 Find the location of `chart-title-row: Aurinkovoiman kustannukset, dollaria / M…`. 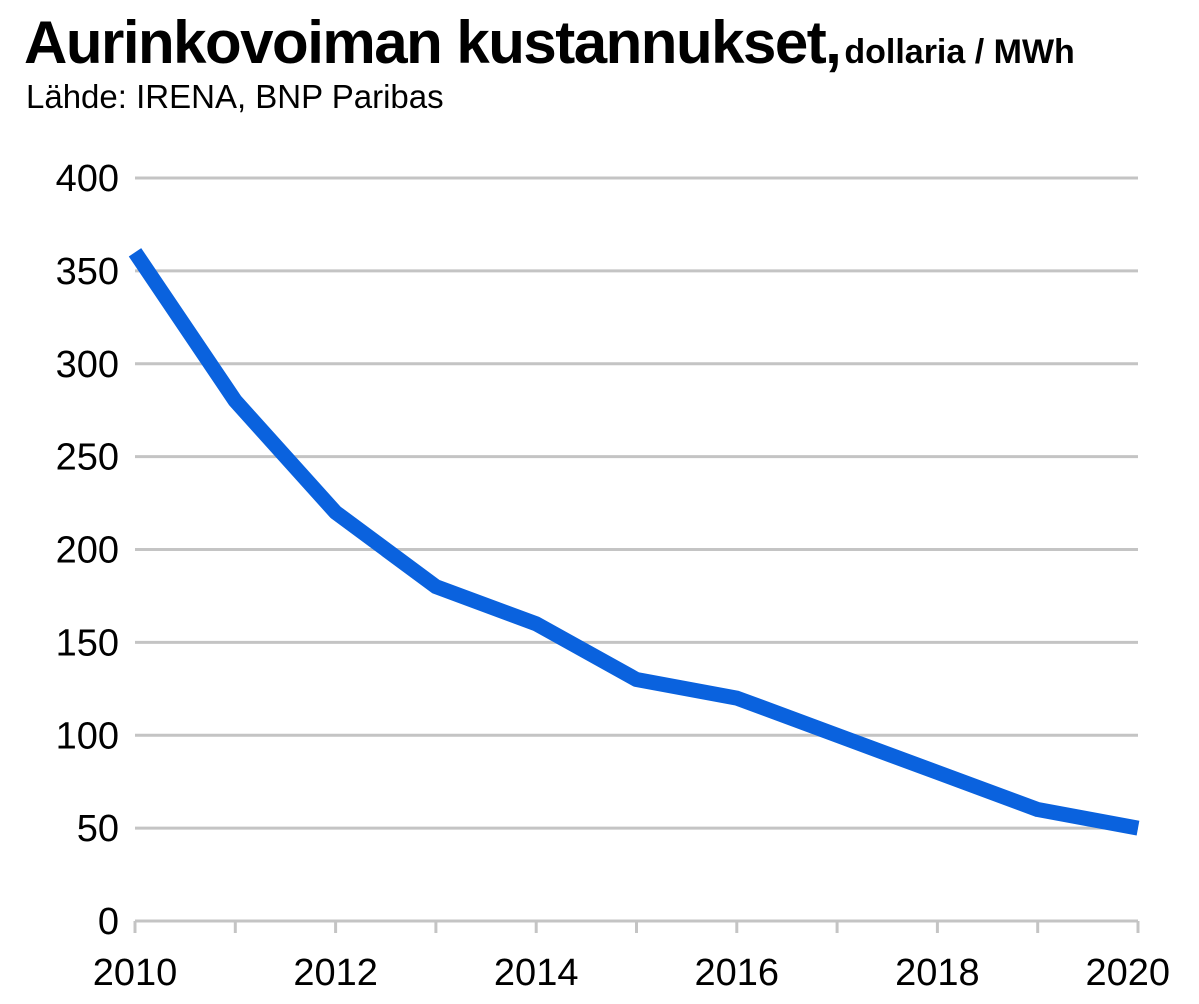

chart-title-row: Aurinkovoiman kustannukset, dollaria / M… is located at coordinates (549, 42).